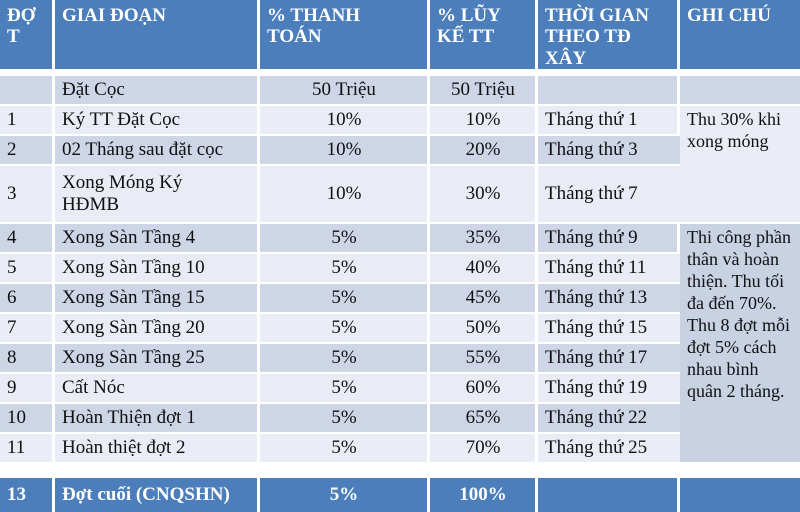  I want to click on cell-timeline: Tháng thứ 13, so click(609, 299).